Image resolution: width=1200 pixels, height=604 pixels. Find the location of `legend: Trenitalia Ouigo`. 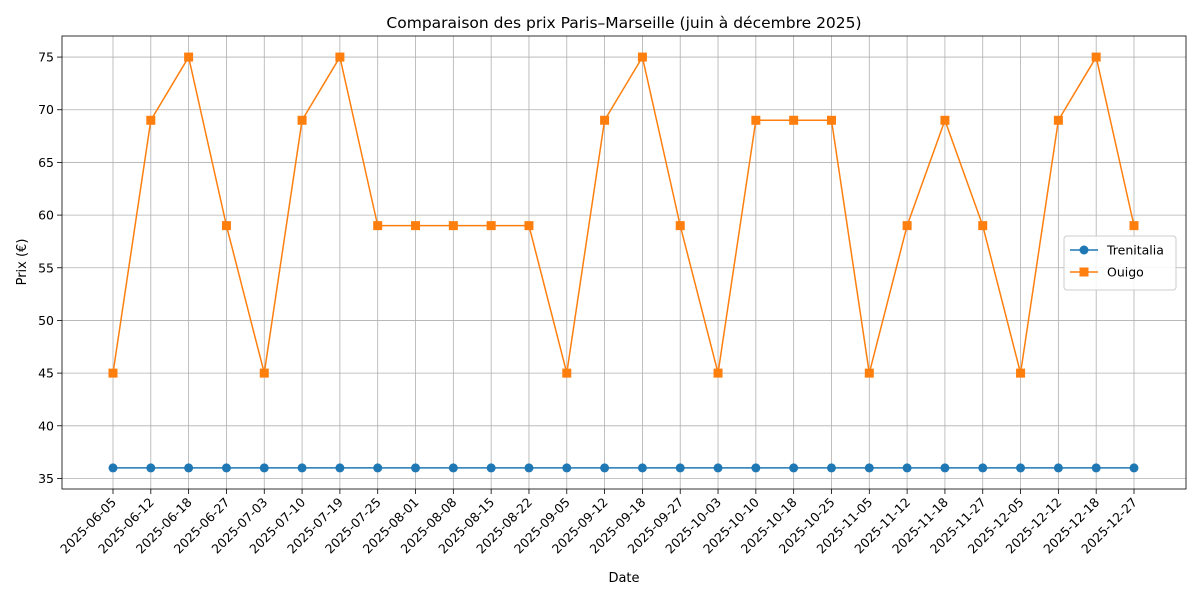

legend: Trenitalia Ouigo is located at coordinates (1120, 263).